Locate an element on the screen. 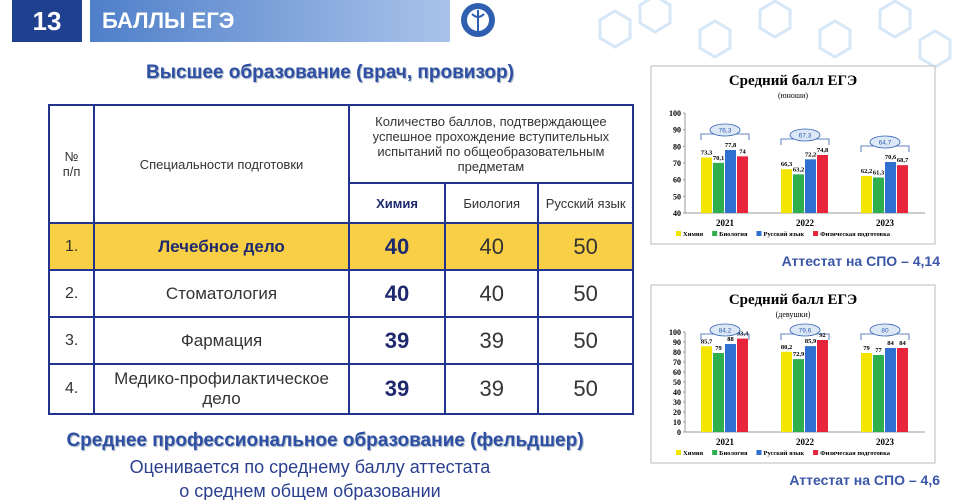 The width and height of the screenshot is (960, 500). chart-subtitle: (юноши) is located at coordinates (793, 95).